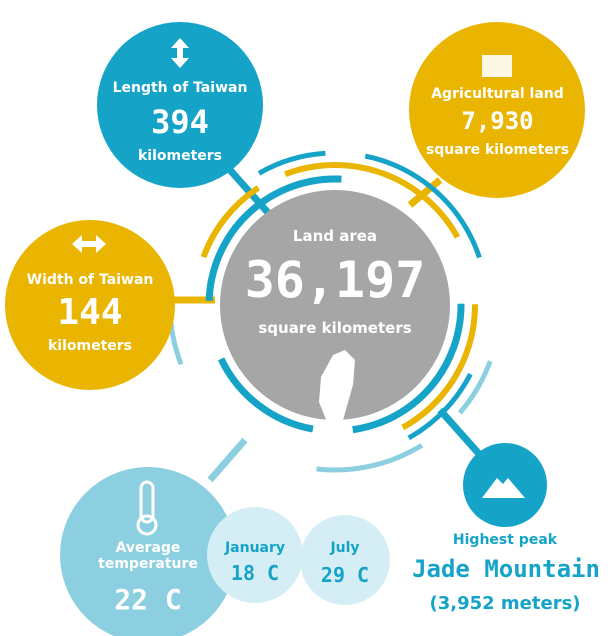 The height and width of the screenshot is (636, 612). Describe the element at coordinates (503, 488) in the screenshot. I see `mountain-icon` at that location.